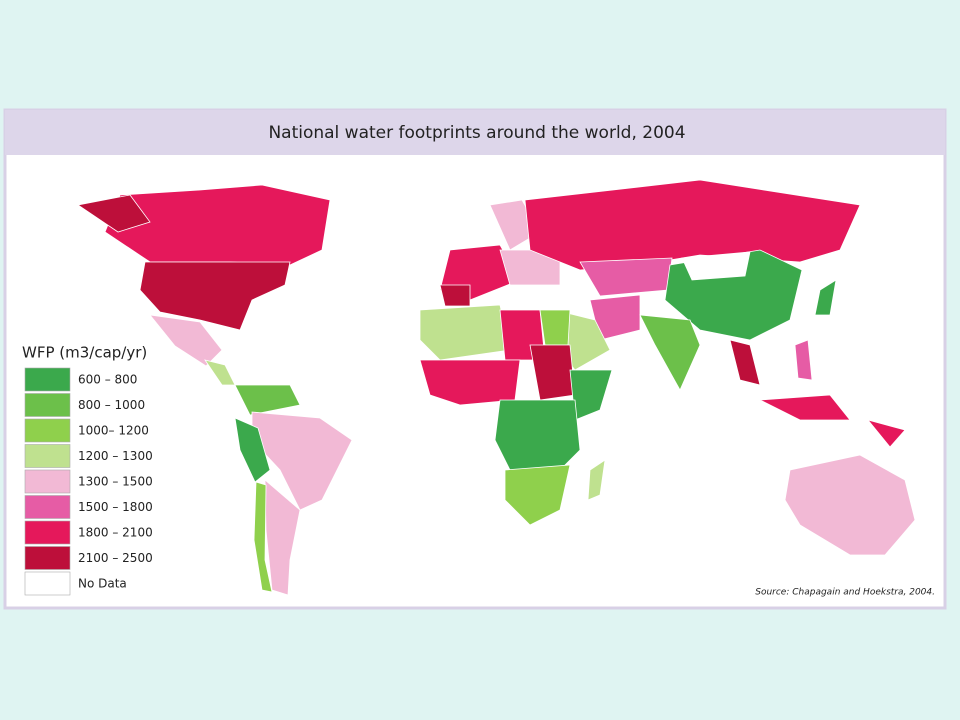 This screenshot has width=960, height=720. Describe the element at coordinates (217, 225) in the screenshot. I see `canada` at that location.